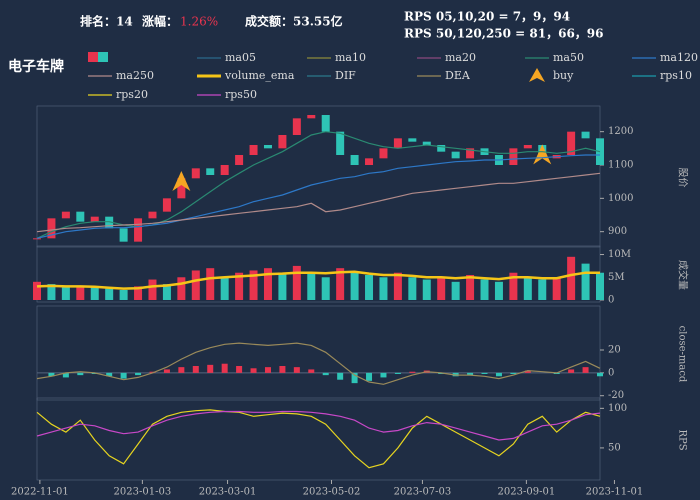 The height and width of the screenshot is (500, 700). I want to click on legend-label: ma50, so click(568, 57).